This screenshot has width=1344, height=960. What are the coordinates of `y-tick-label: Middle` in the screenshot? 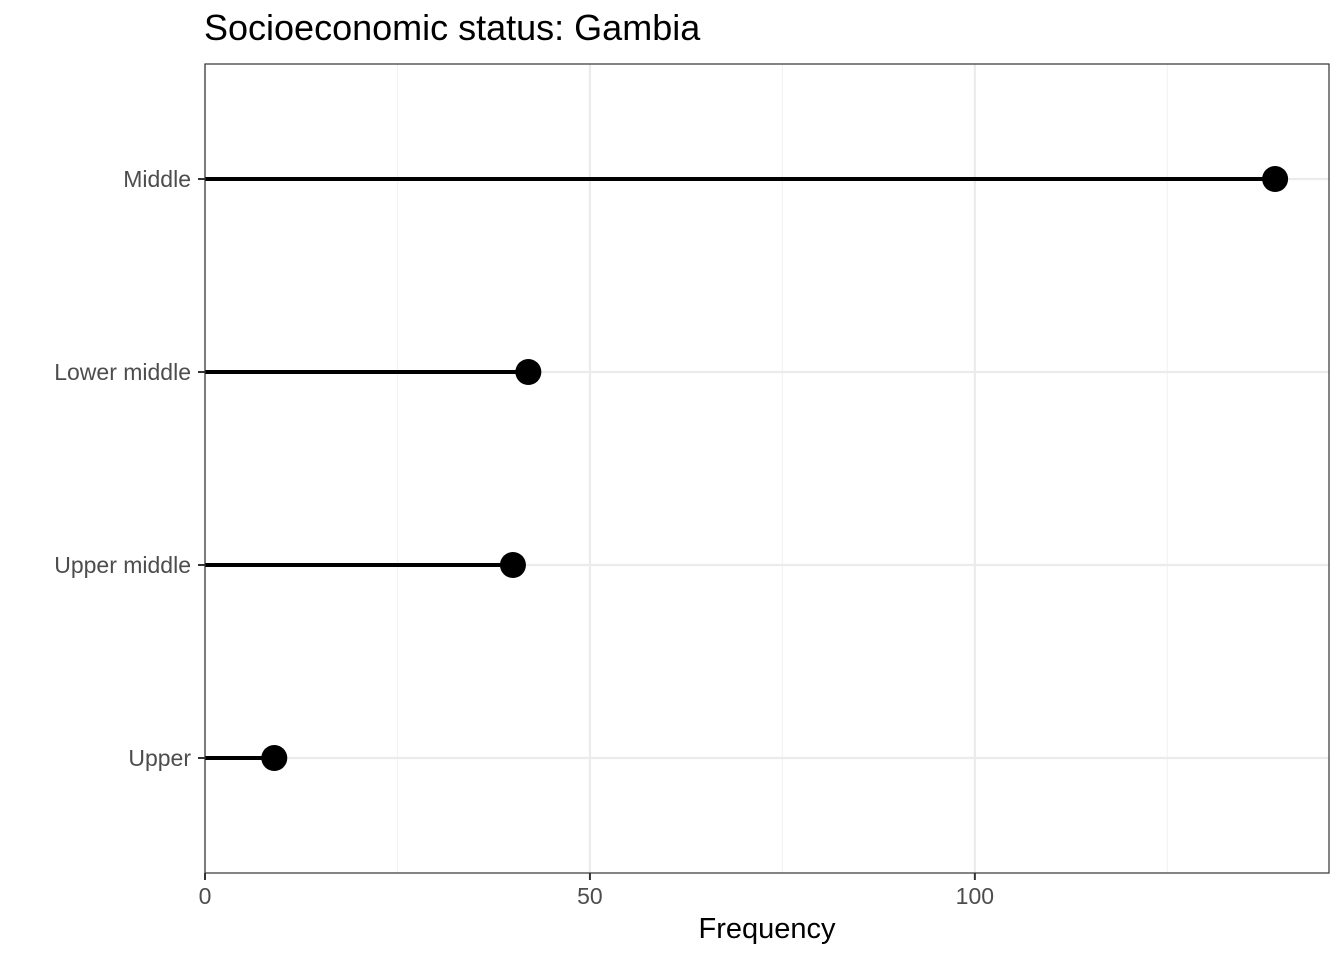 It's located at (157, 179).